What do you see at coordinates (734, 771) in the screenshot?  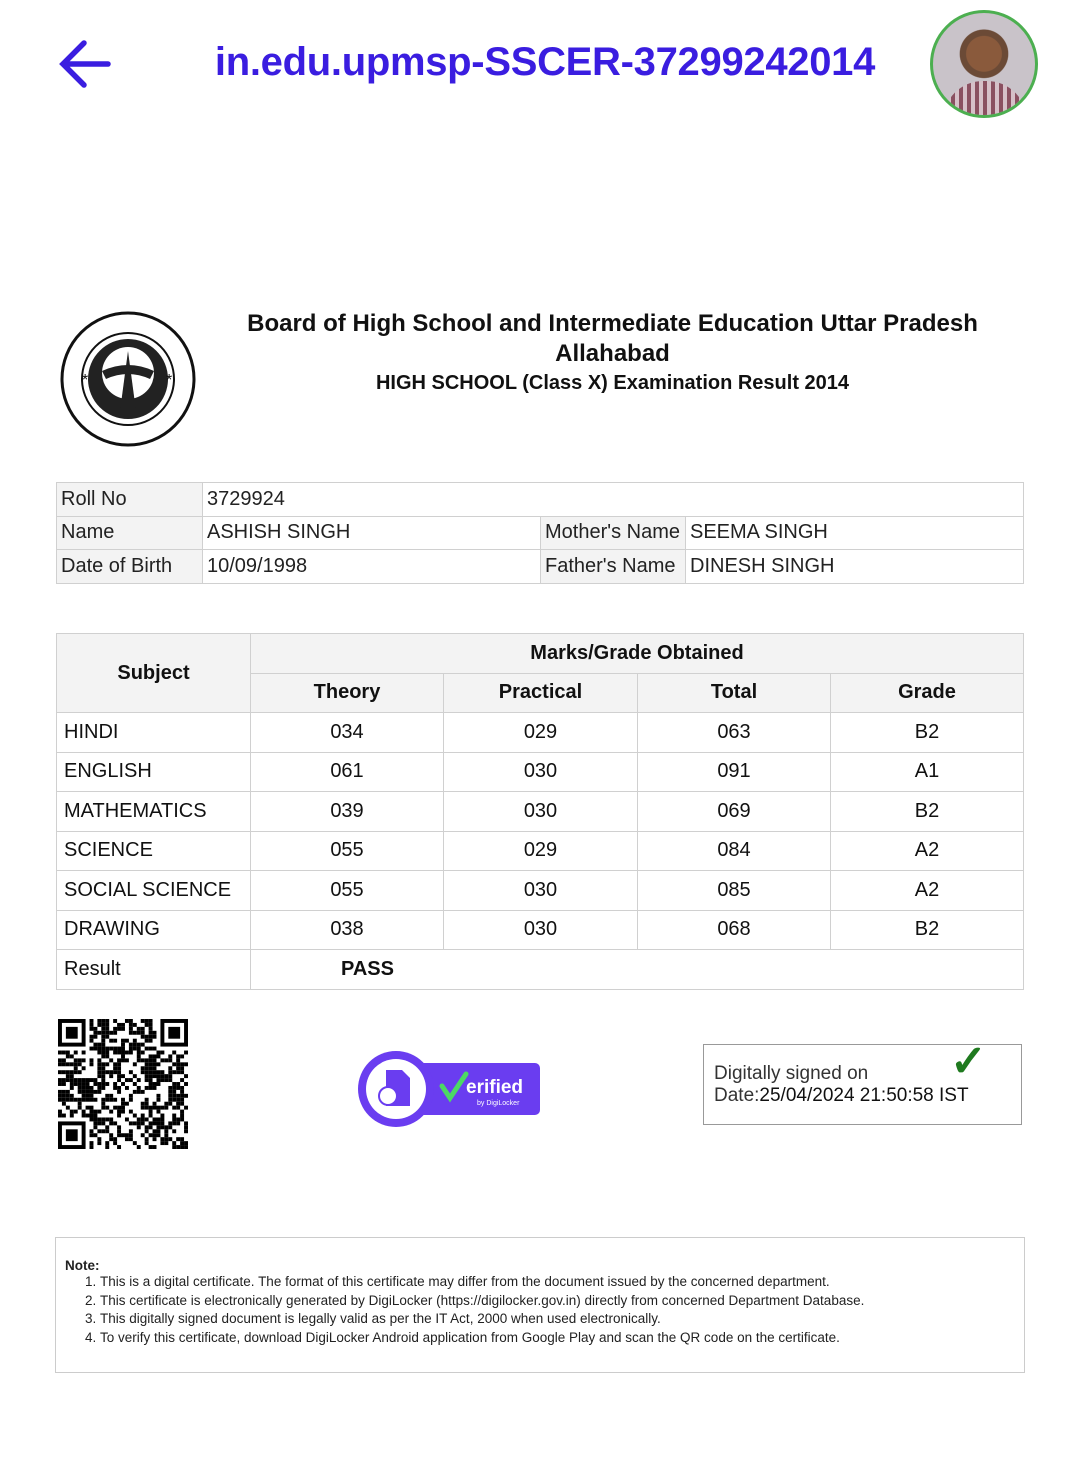 I see `total-cell: 091` at bounding box center [734, 771].